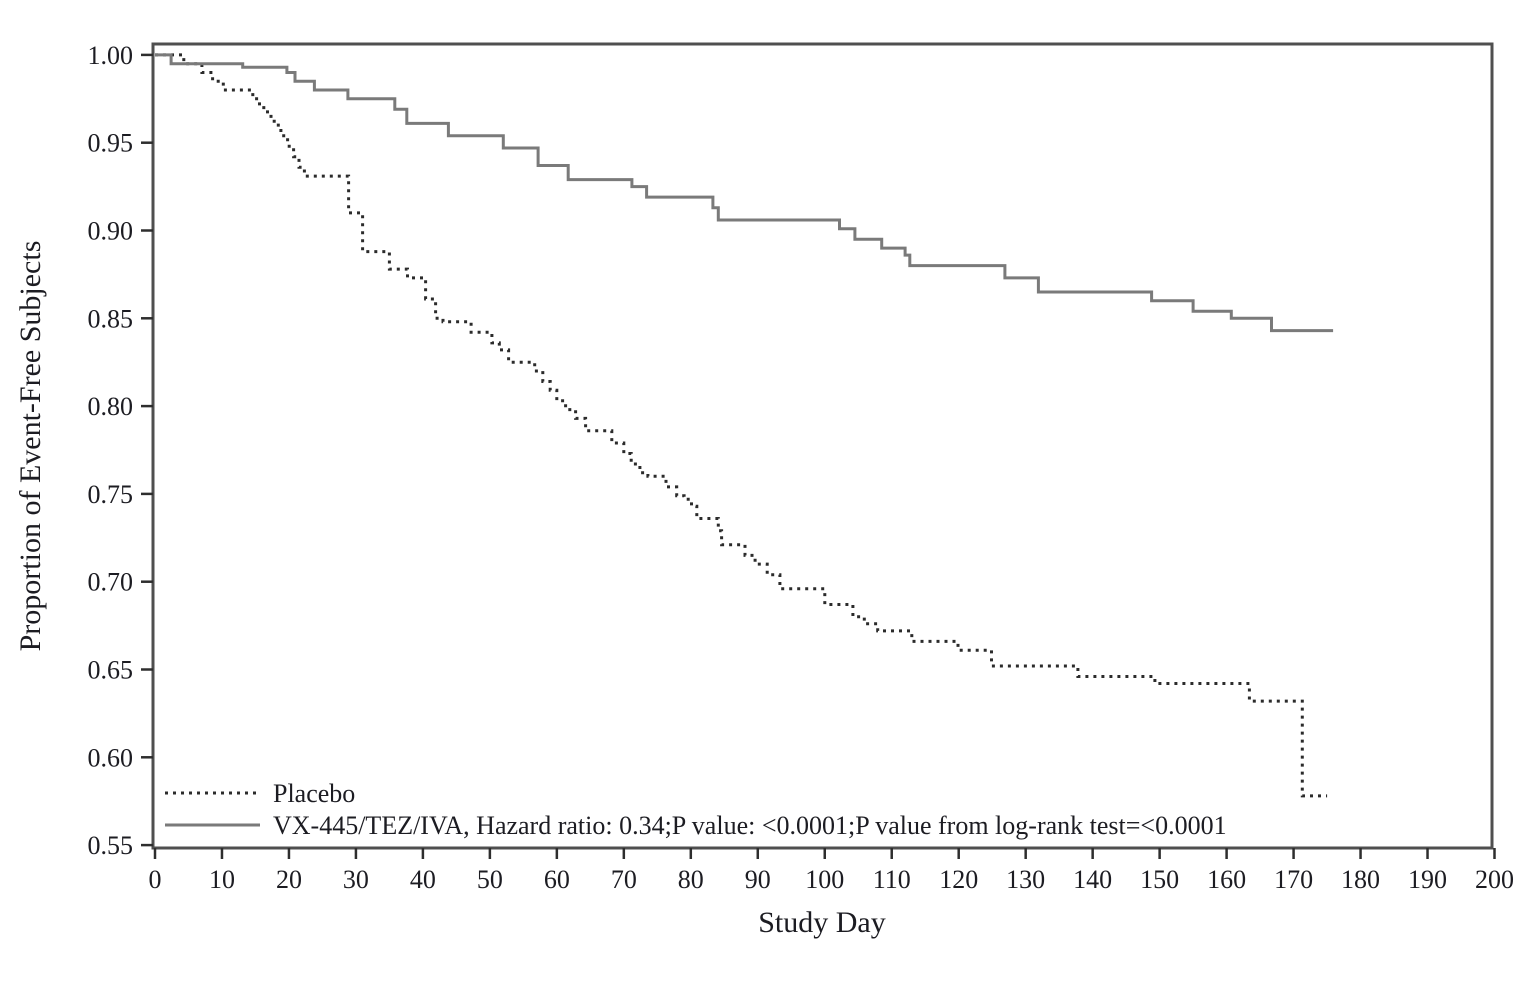 This screenshot has width=1530, height=991. Describe the element at coordinates (624, 879) in the screenshot. I see `x-tick-label: 70` at that location.